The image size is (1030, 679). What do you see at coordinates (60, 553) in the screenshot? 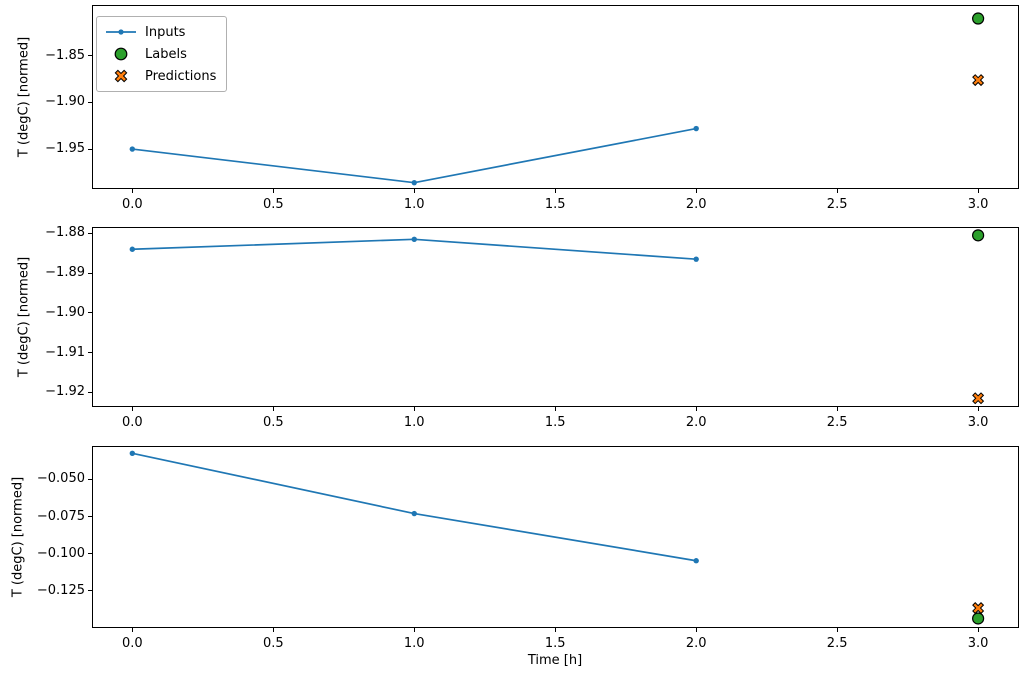
I see `y-tick-label: −0.100` at bounding box center [60, 553].